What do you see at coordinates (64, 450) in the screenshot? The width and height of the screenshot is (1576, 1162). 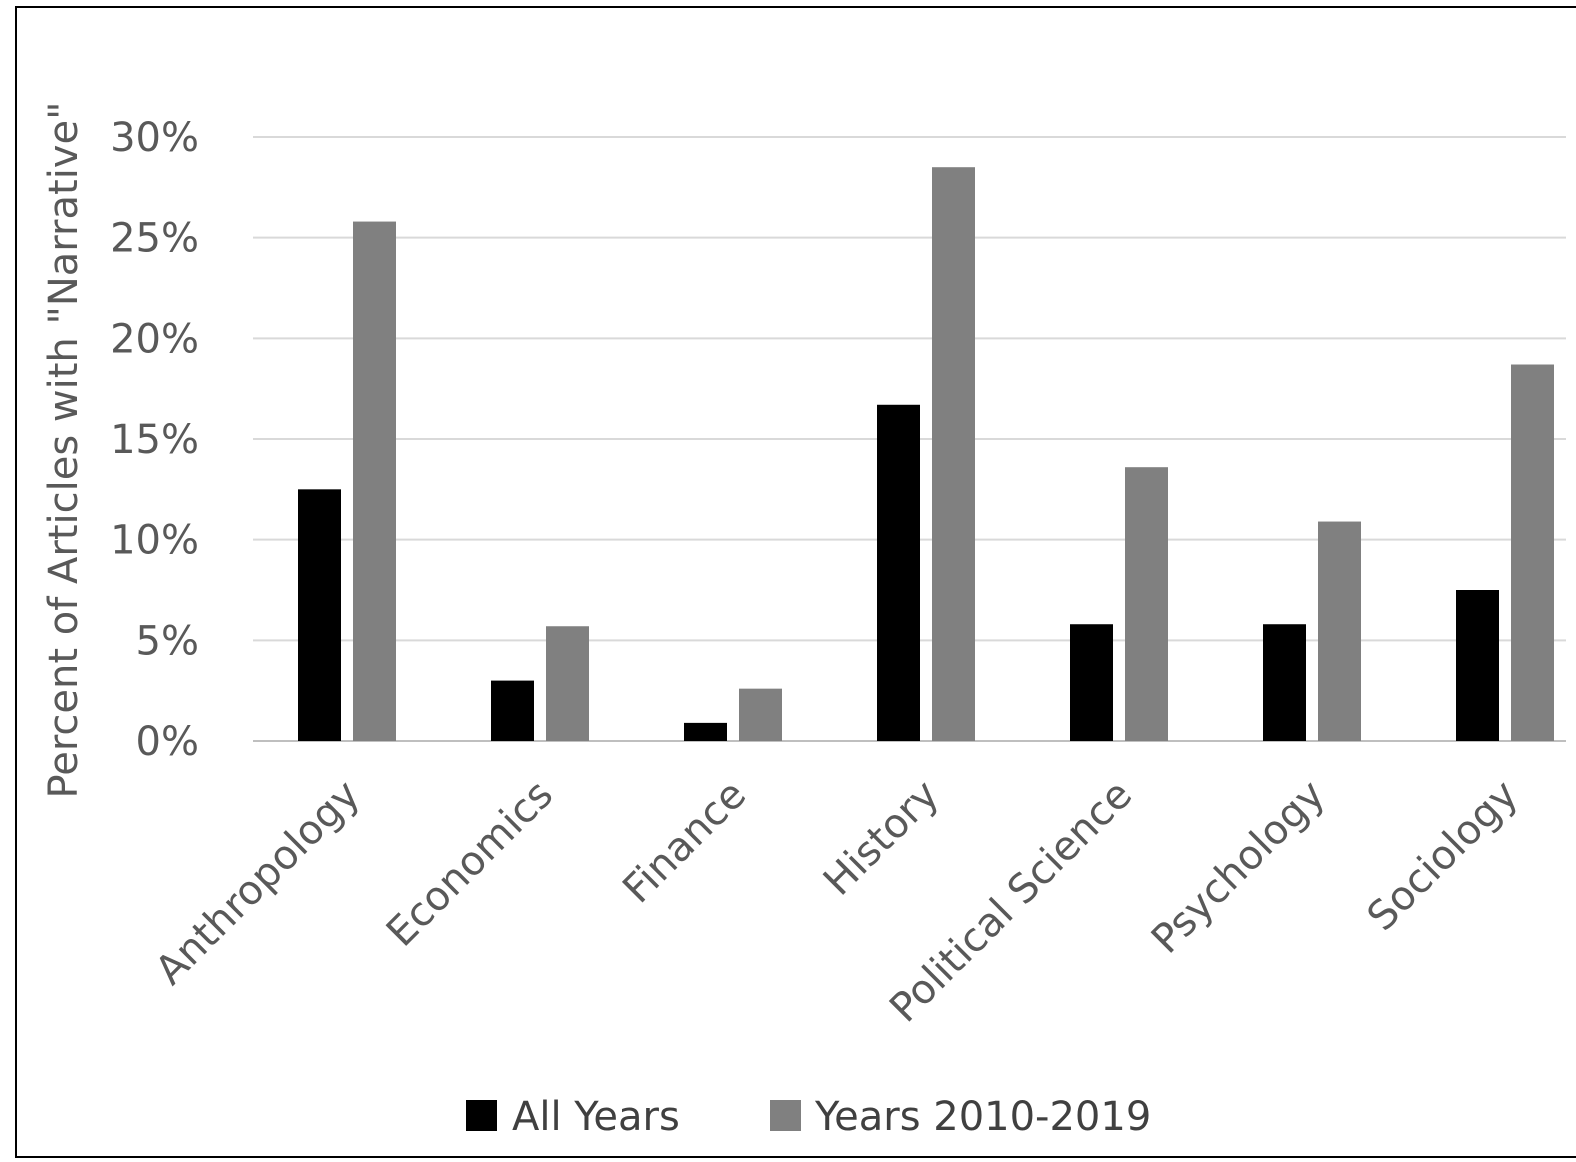 I see `y-axis-title: Percent of Articles with "Narrative"` at bounding box center [64, 450].